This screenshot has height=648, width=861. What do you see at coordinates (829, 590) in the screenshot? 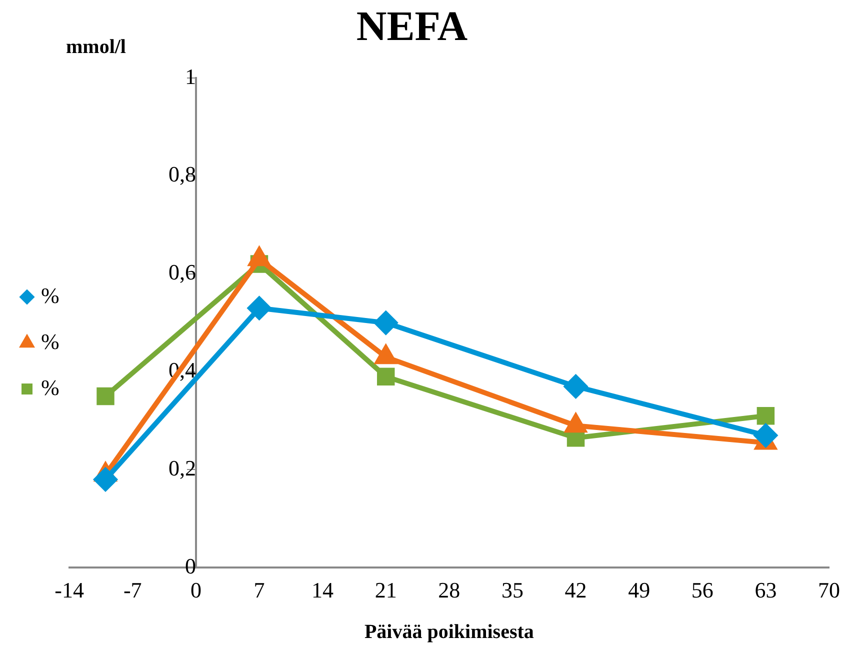
I see `x-tick-label: 70` at bounding box center [829, 590].